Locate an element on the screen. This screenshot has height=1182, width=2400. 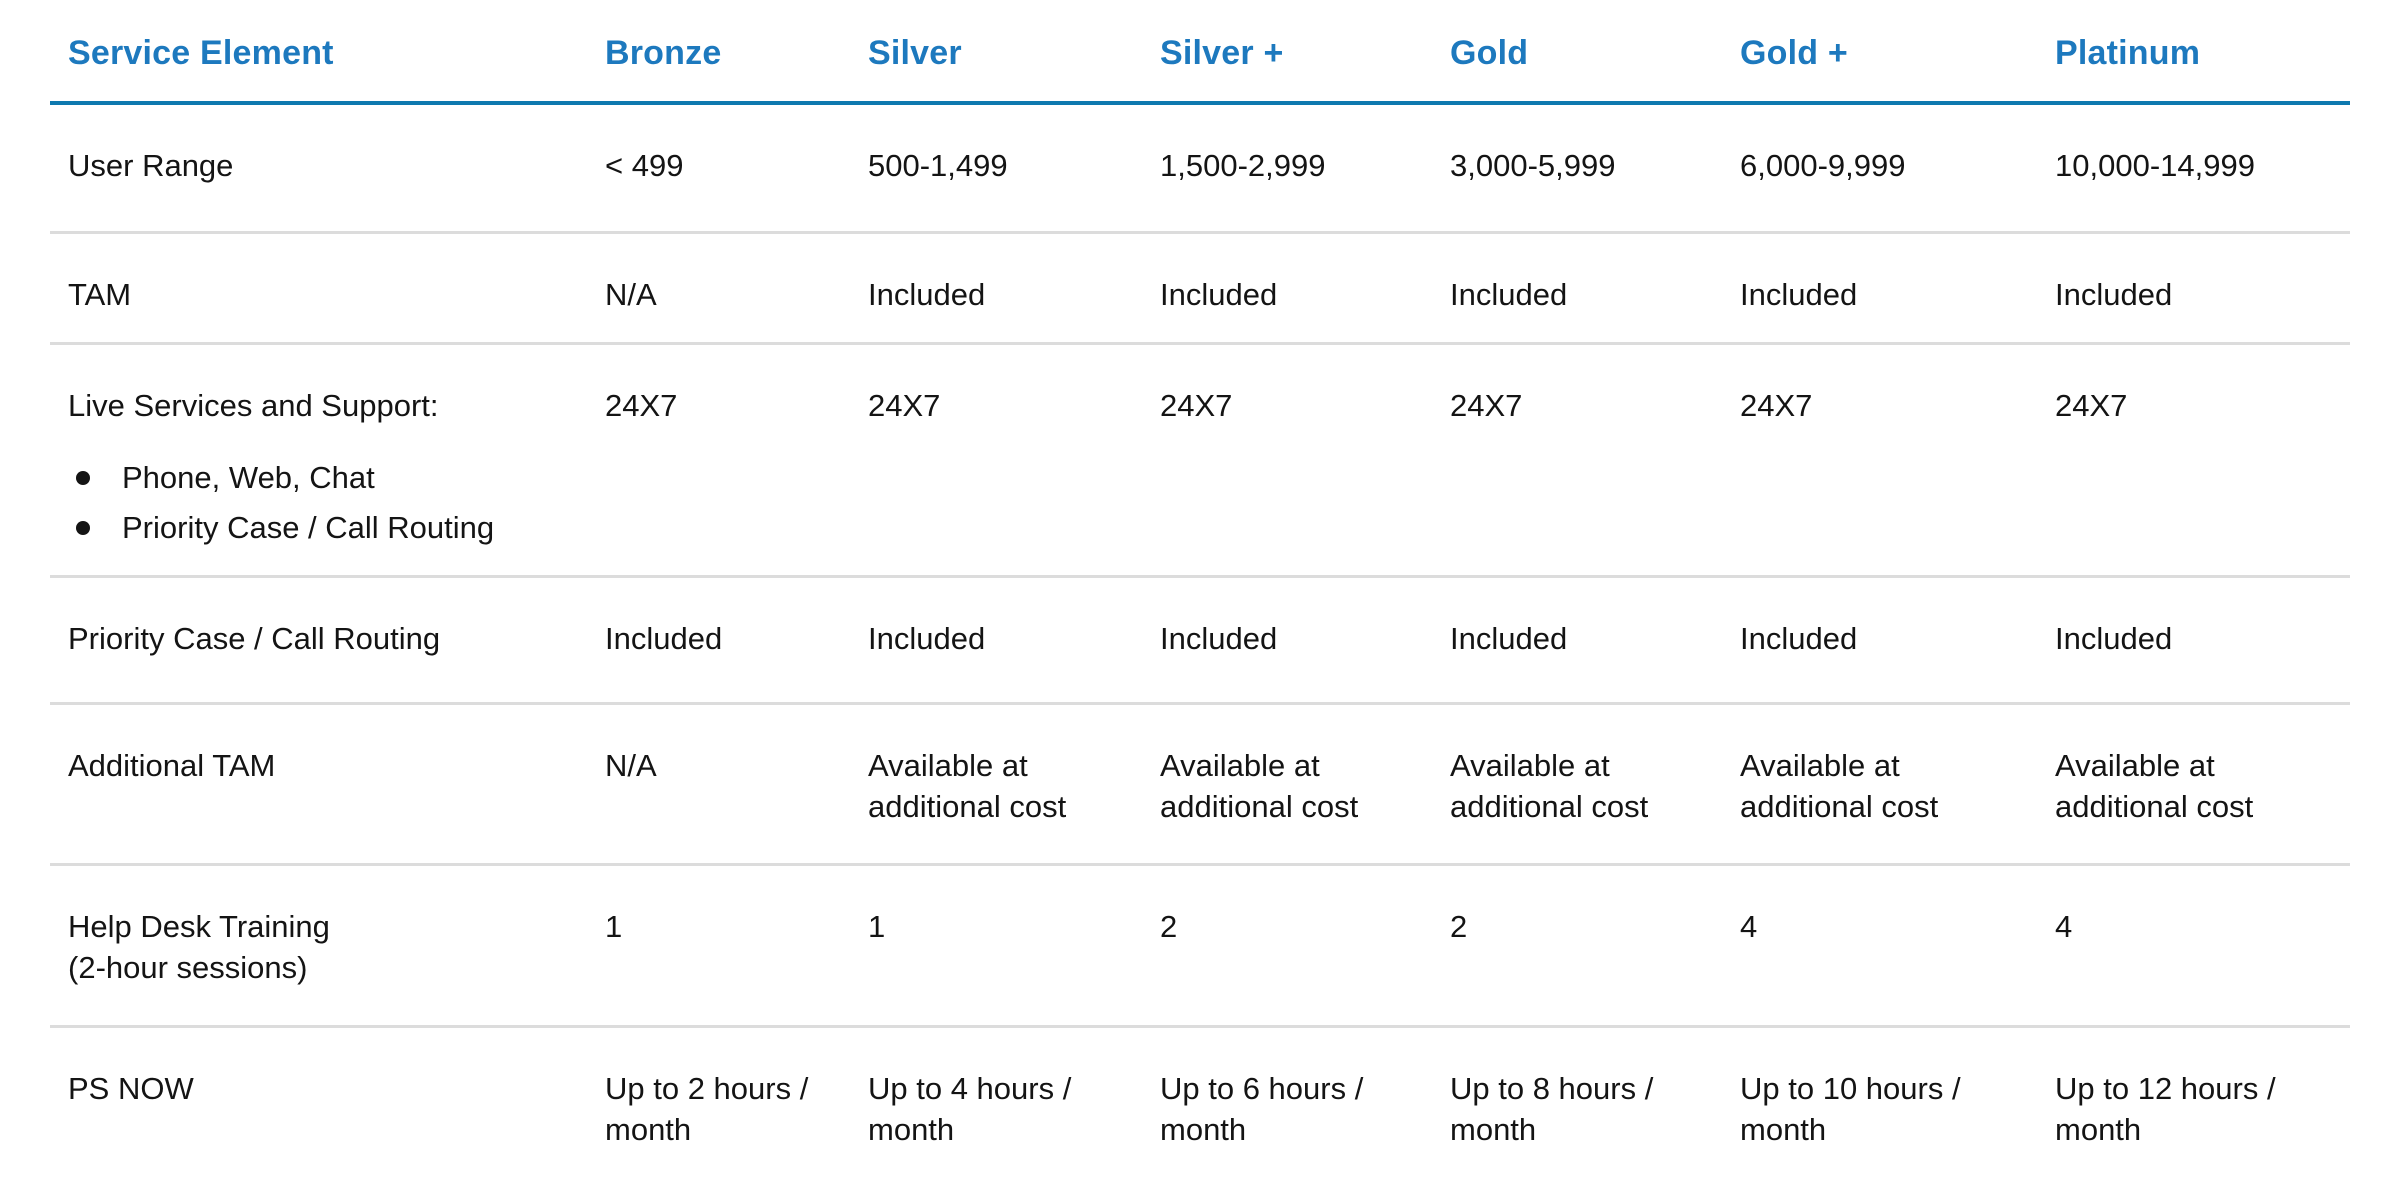
row-label-tam: TAM is located at coordinates (100, 294).